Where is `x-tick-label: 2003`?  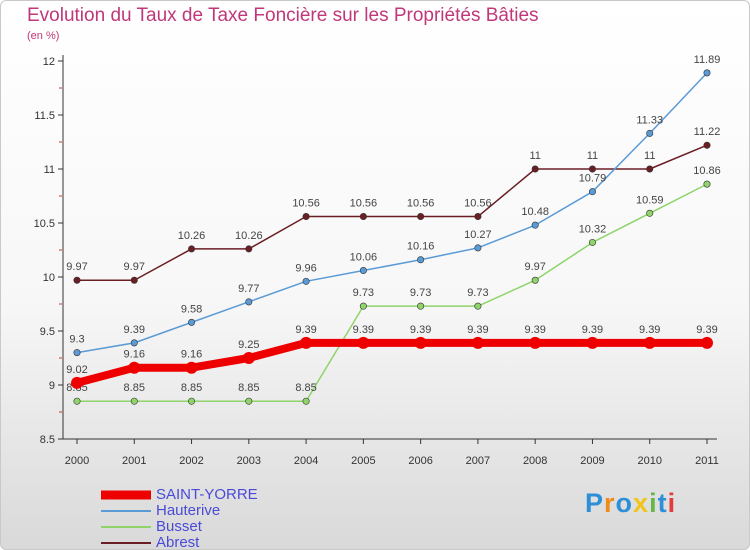
x-tick-label: 2003 is located at coordinates (249, 461).